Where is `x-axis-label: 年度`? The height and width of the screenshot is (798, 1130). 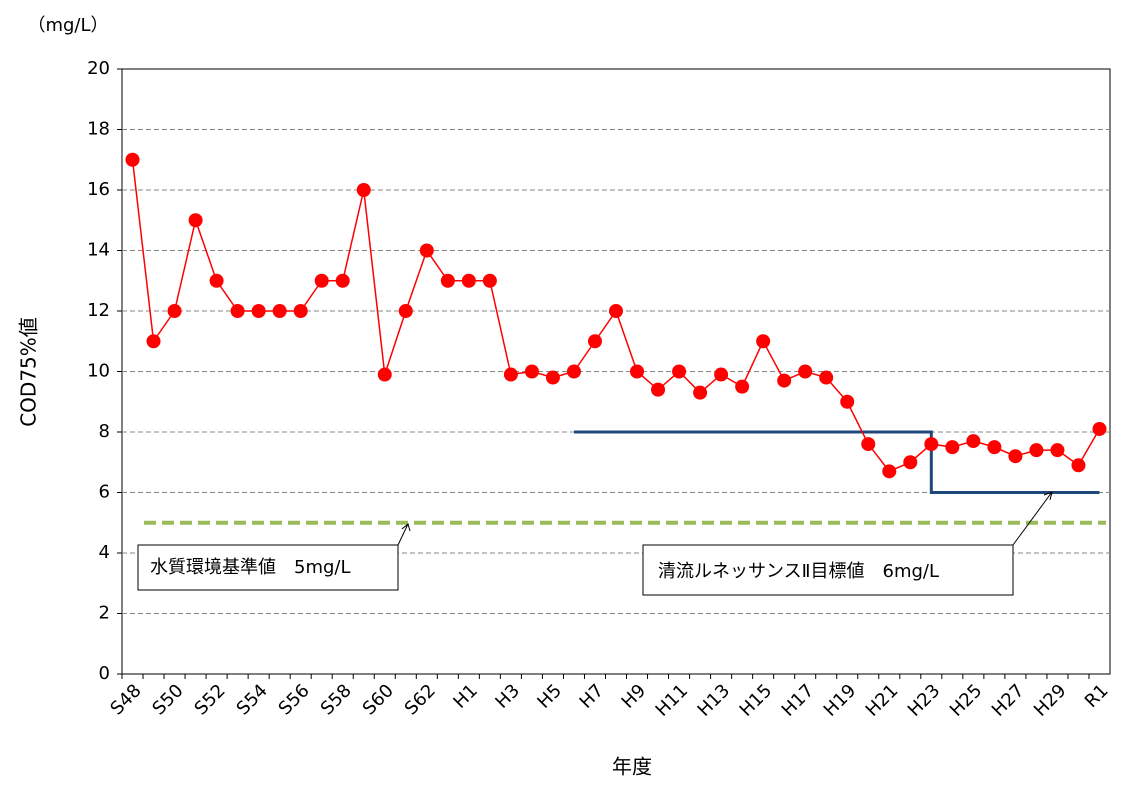 x-axis-label: 年度 is located at coordinates (632, 767).